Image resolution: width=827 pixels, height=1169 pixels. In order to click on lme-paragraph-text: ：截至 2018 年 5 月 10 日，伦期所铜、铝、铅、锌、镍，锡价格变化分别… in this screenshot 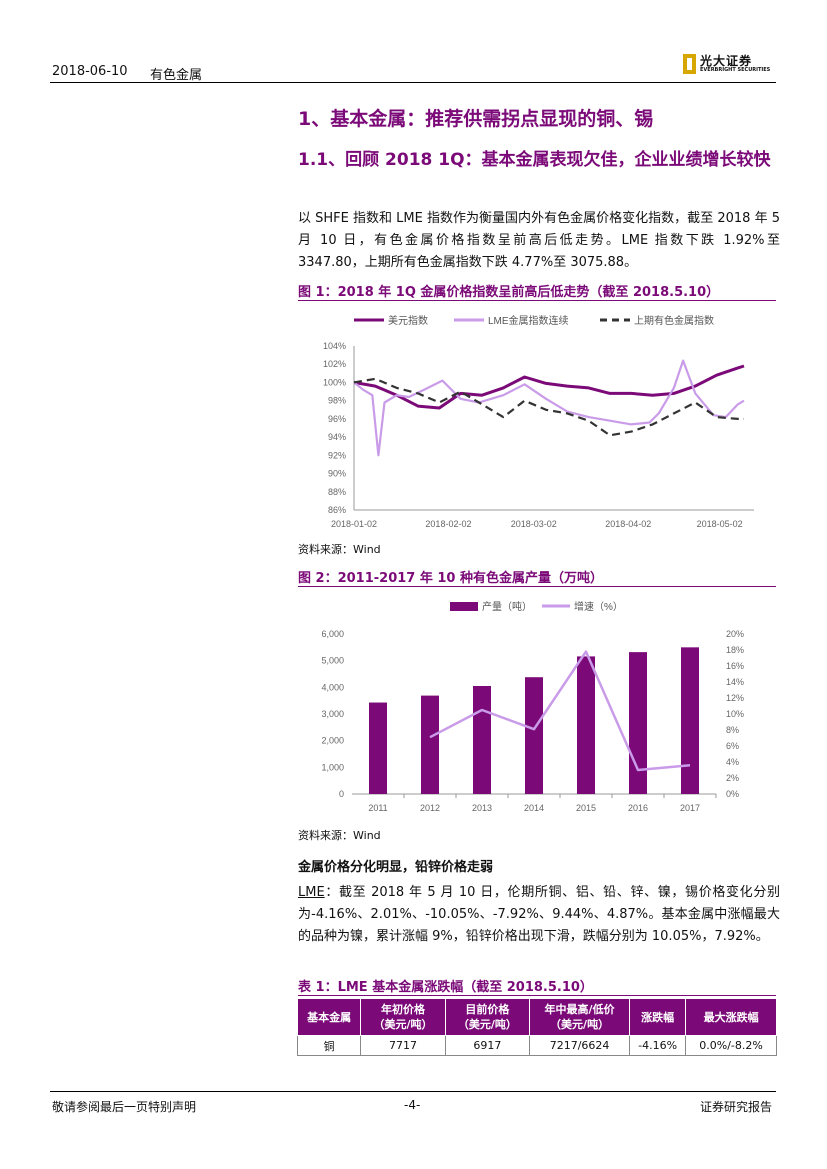, I will do `click(539, 914)`.